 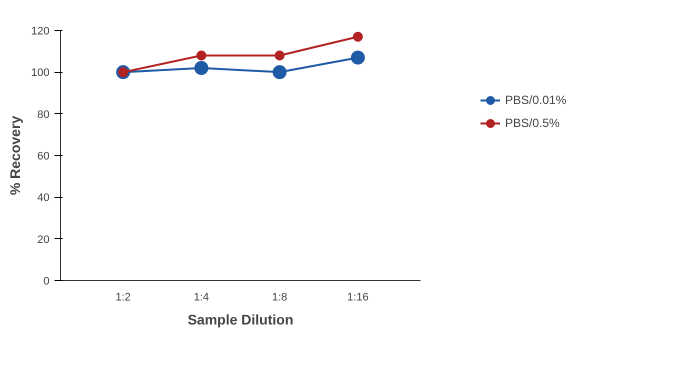 What do you see at coordinates (43, 198) in the screenshot?
I see `y-tick-label: 40` at bounding box center [43, 198].